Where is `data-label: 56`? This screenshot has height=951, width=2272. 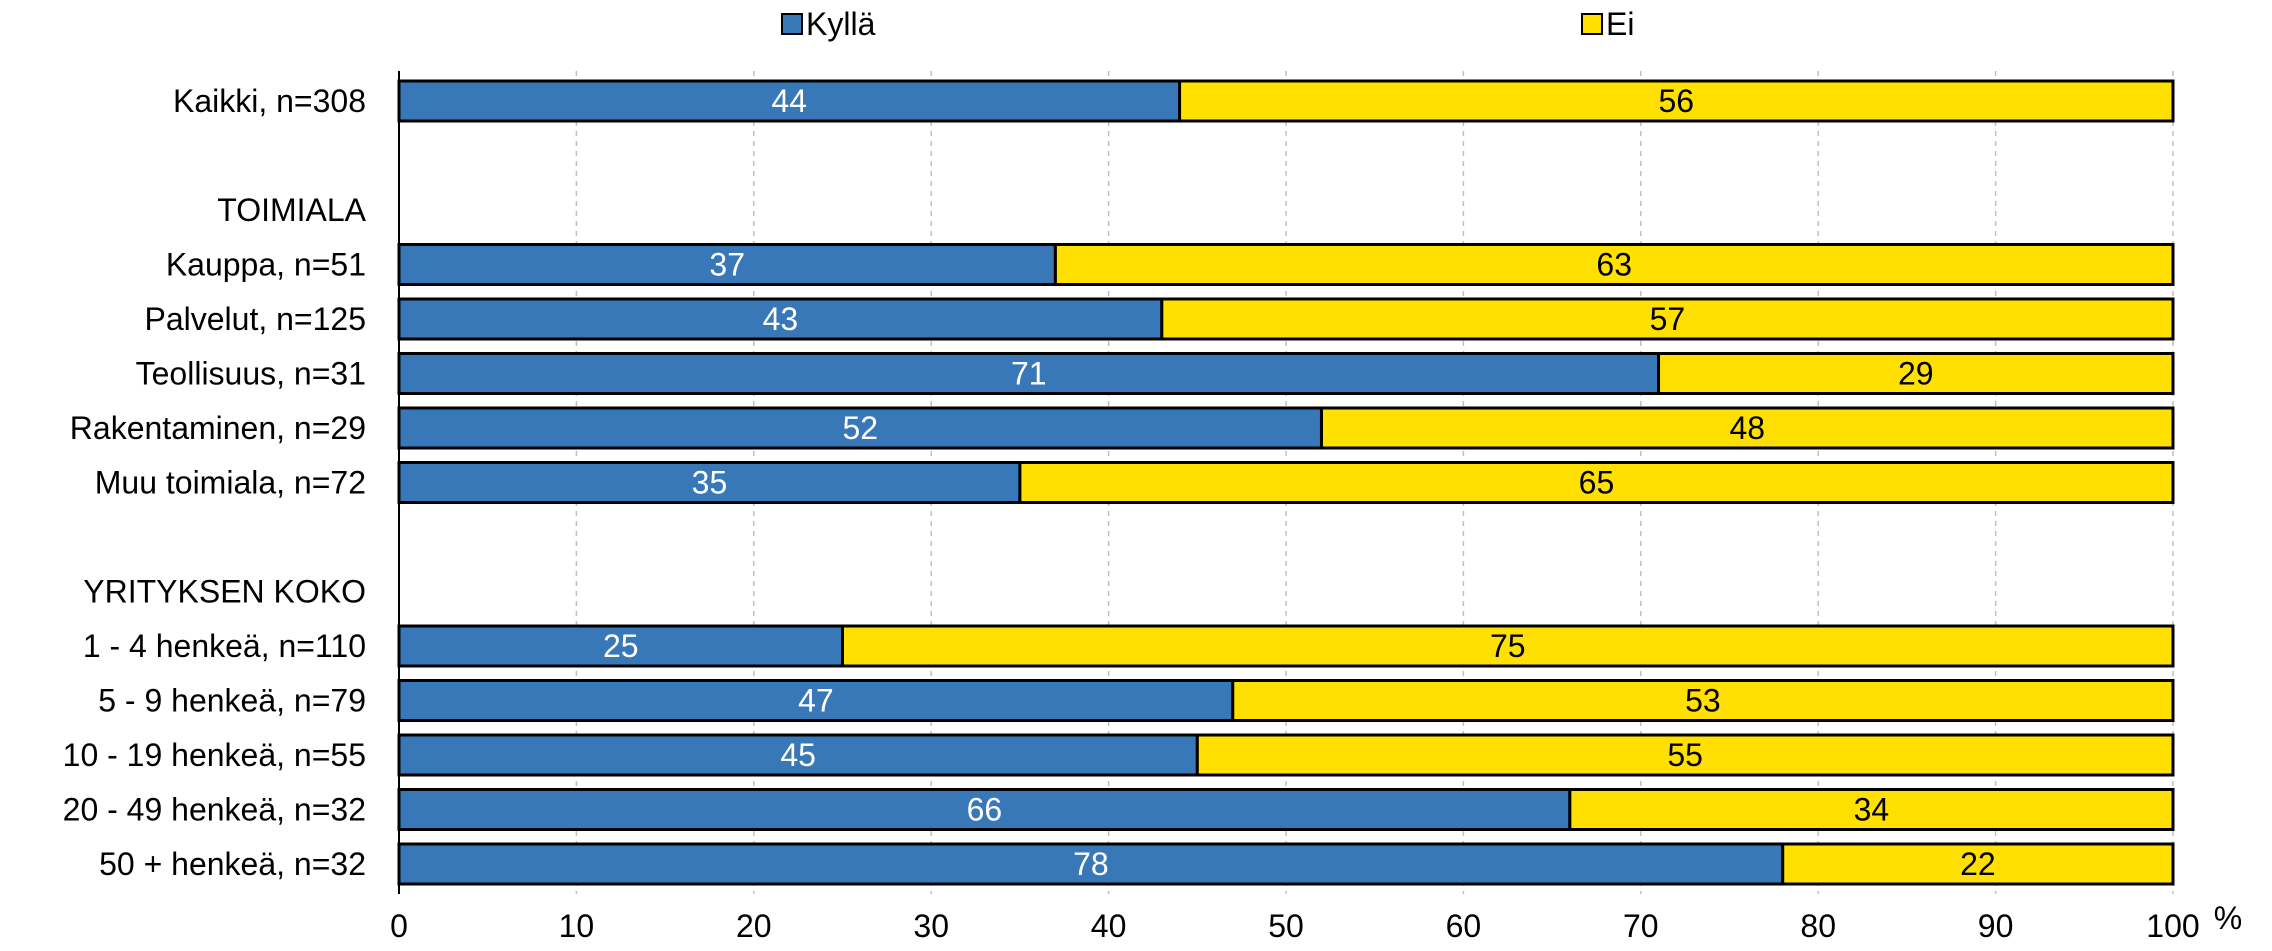
data-label: 56 is located at coordinates (1676, 101).